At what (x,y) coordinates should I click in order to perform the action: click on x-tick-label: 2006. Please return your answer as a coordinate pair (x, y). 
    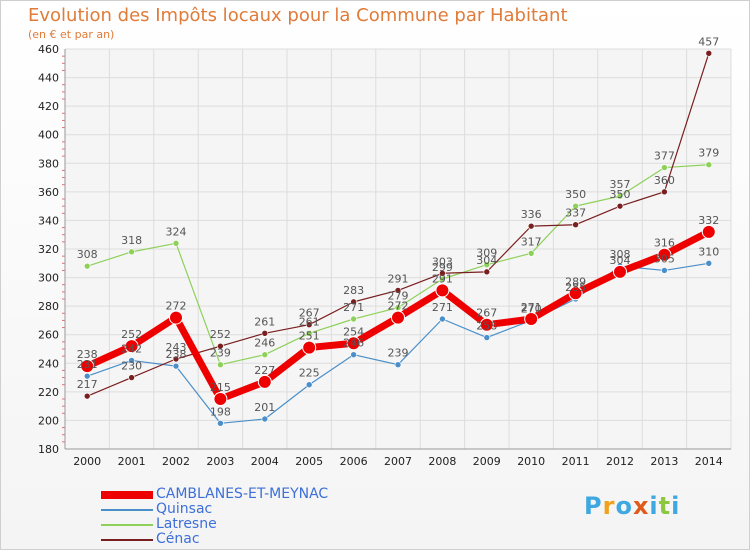
    Looking at the image, I should click on (354, 461).